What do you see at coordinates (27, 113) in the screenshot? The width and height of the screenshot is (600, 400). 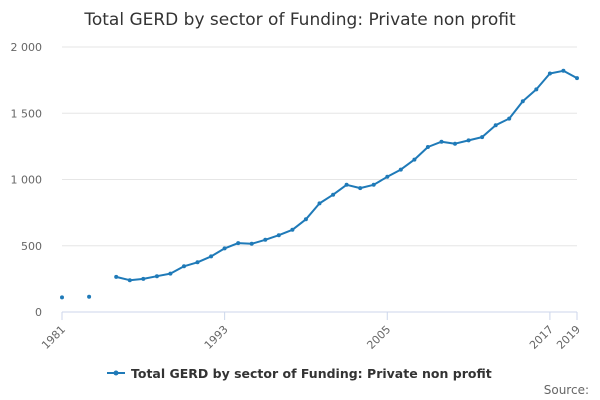 I see `y-tick-label: 1 500` at bounding box center [27, 113].